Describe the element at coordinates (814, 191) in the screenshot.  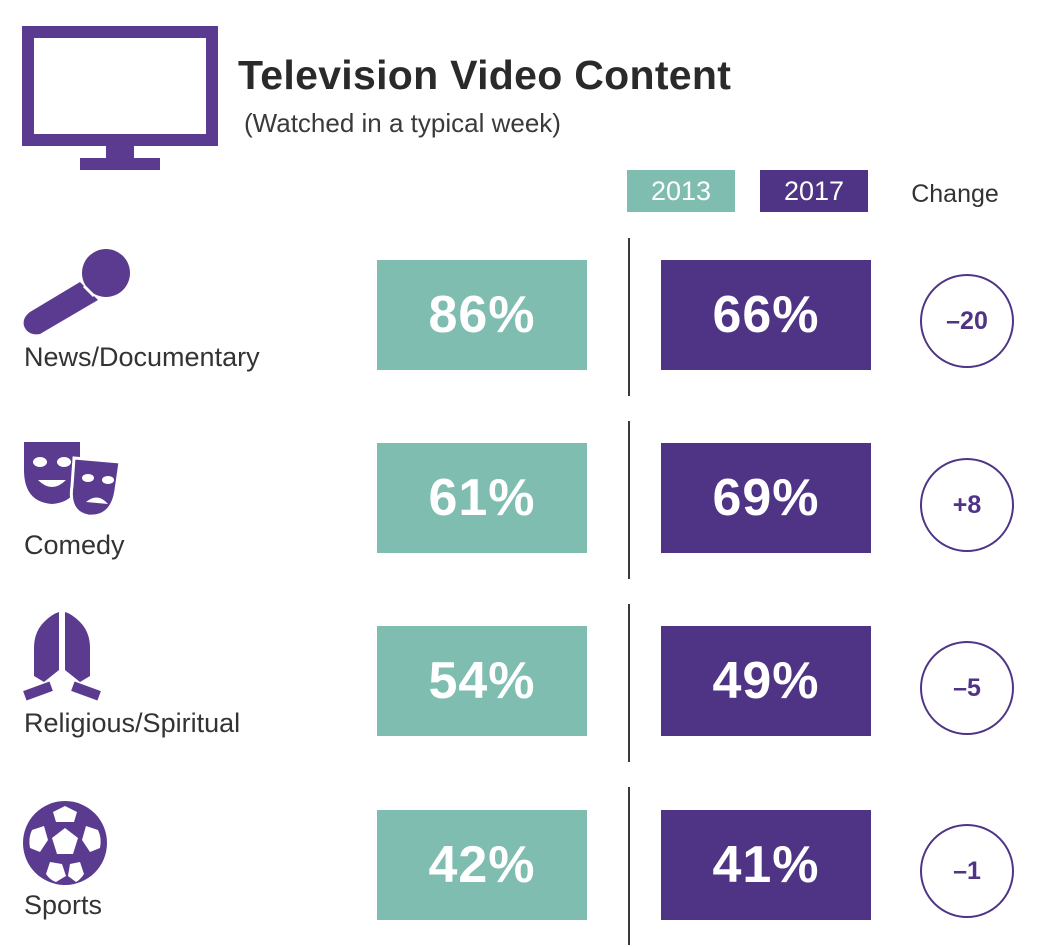
I see `column-header-2017: 2017` at that location.